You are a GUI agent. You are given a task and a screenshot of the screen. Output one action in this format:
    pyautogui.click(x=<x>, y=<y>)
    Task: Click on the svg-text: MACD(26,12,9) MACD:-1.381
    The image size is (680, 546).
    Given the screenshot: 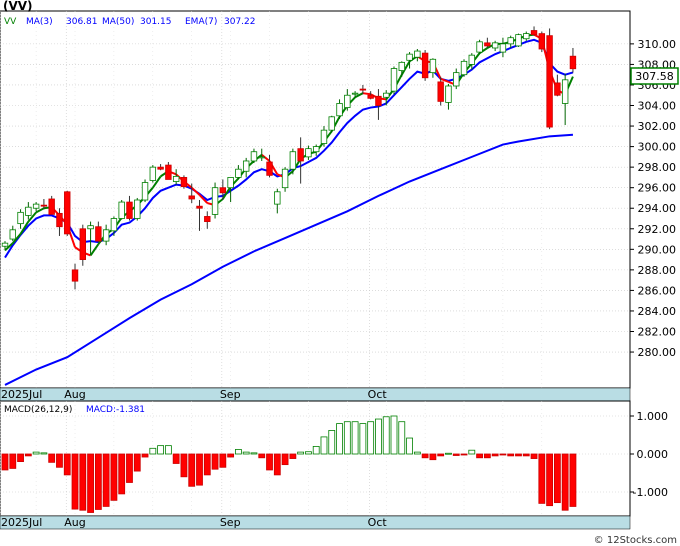 What is the action you would take?
    pyautogui.click(x=74, y=410)
    